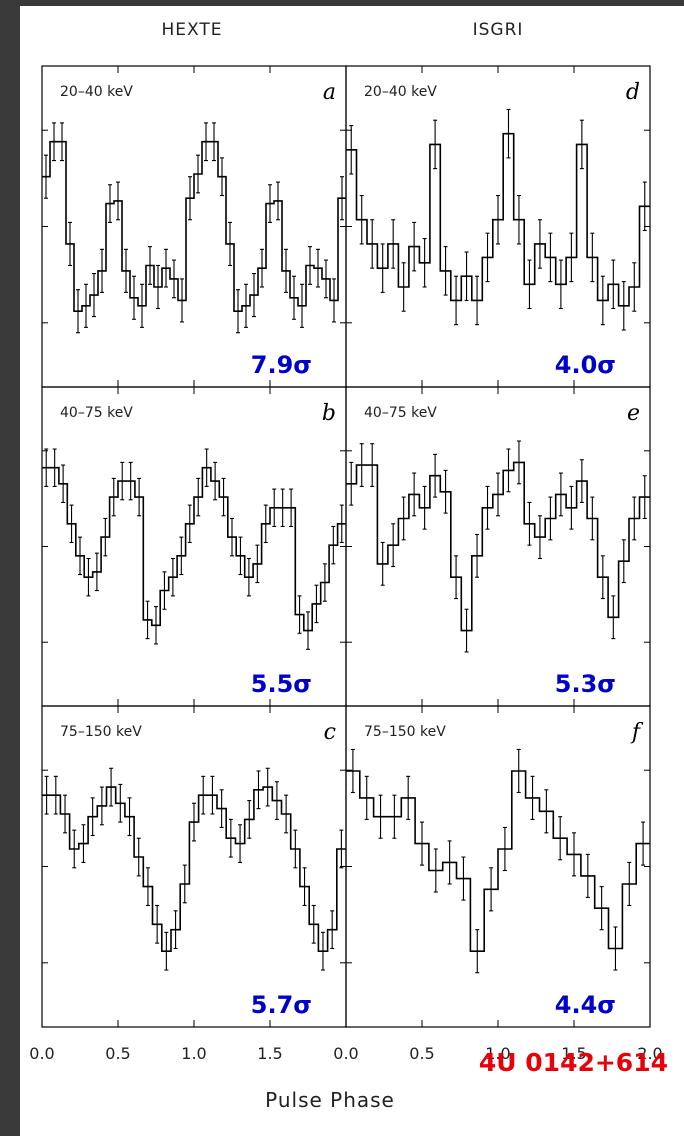 Image resolution: width=684 pixels, height=1136 pixels. What do you see at coordinates (498, 30) in the screenshot?
I see `isgri-column-title: ISGRI` at bounding box center [498, 30].